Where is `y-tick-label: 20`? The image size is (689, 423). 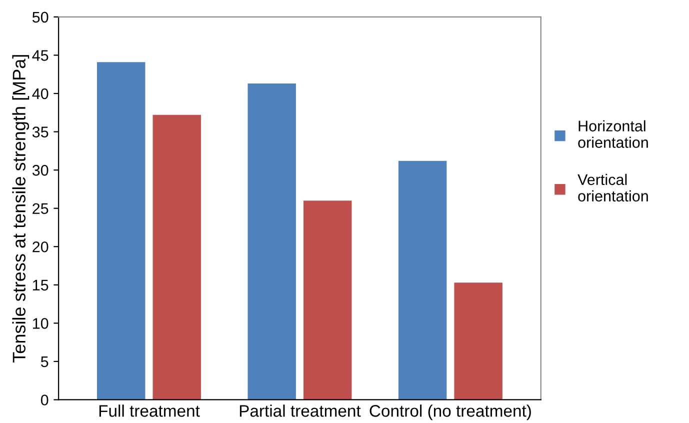 y-tick-label: 20 is located at coordinates (40, 246).